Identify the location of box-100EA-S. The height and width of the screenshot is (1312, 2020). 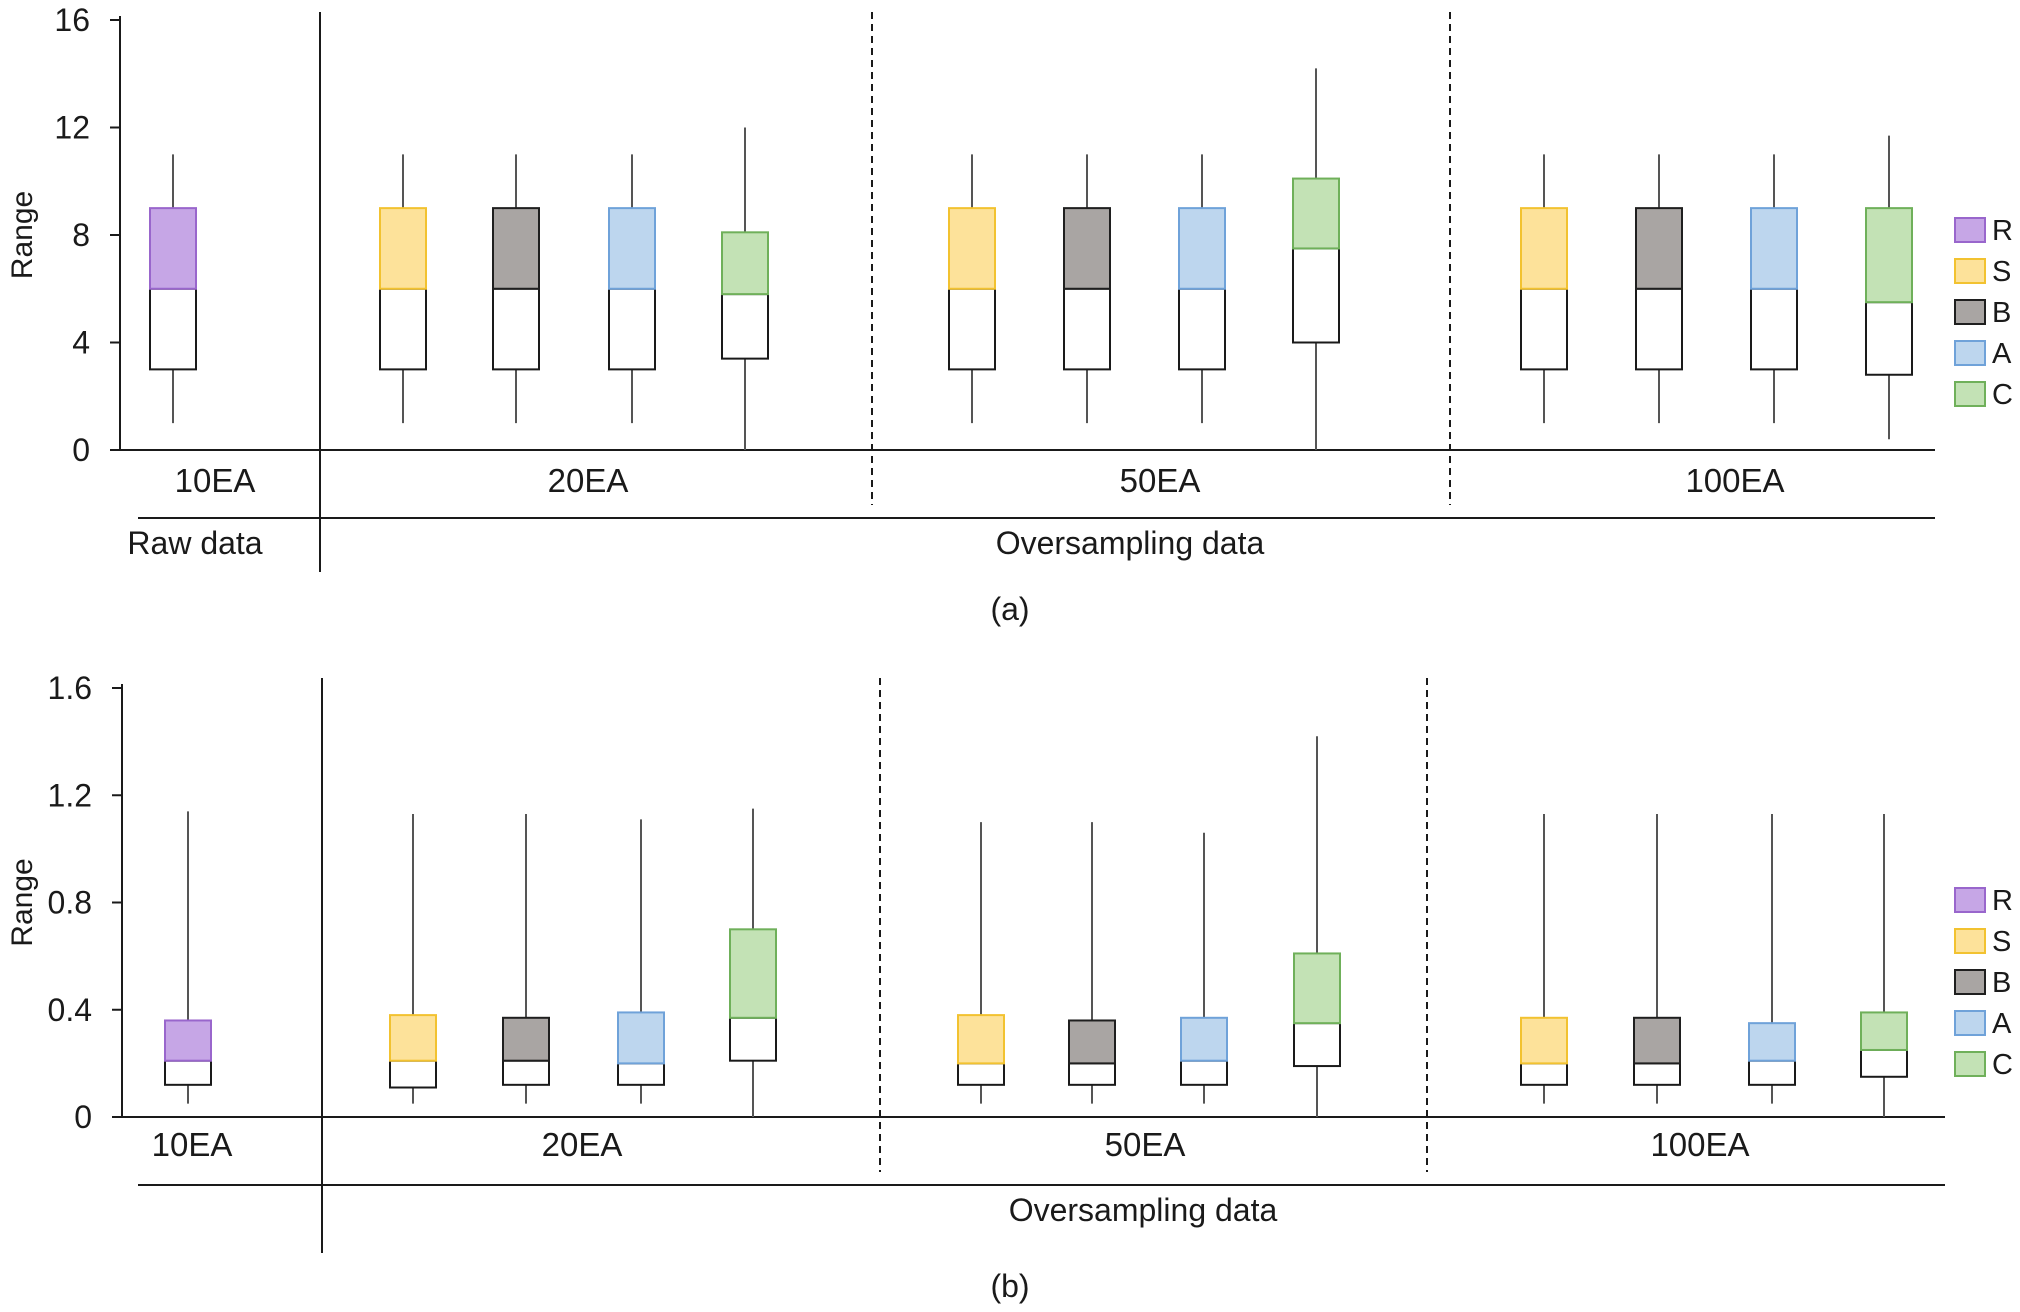
(1544, 289).